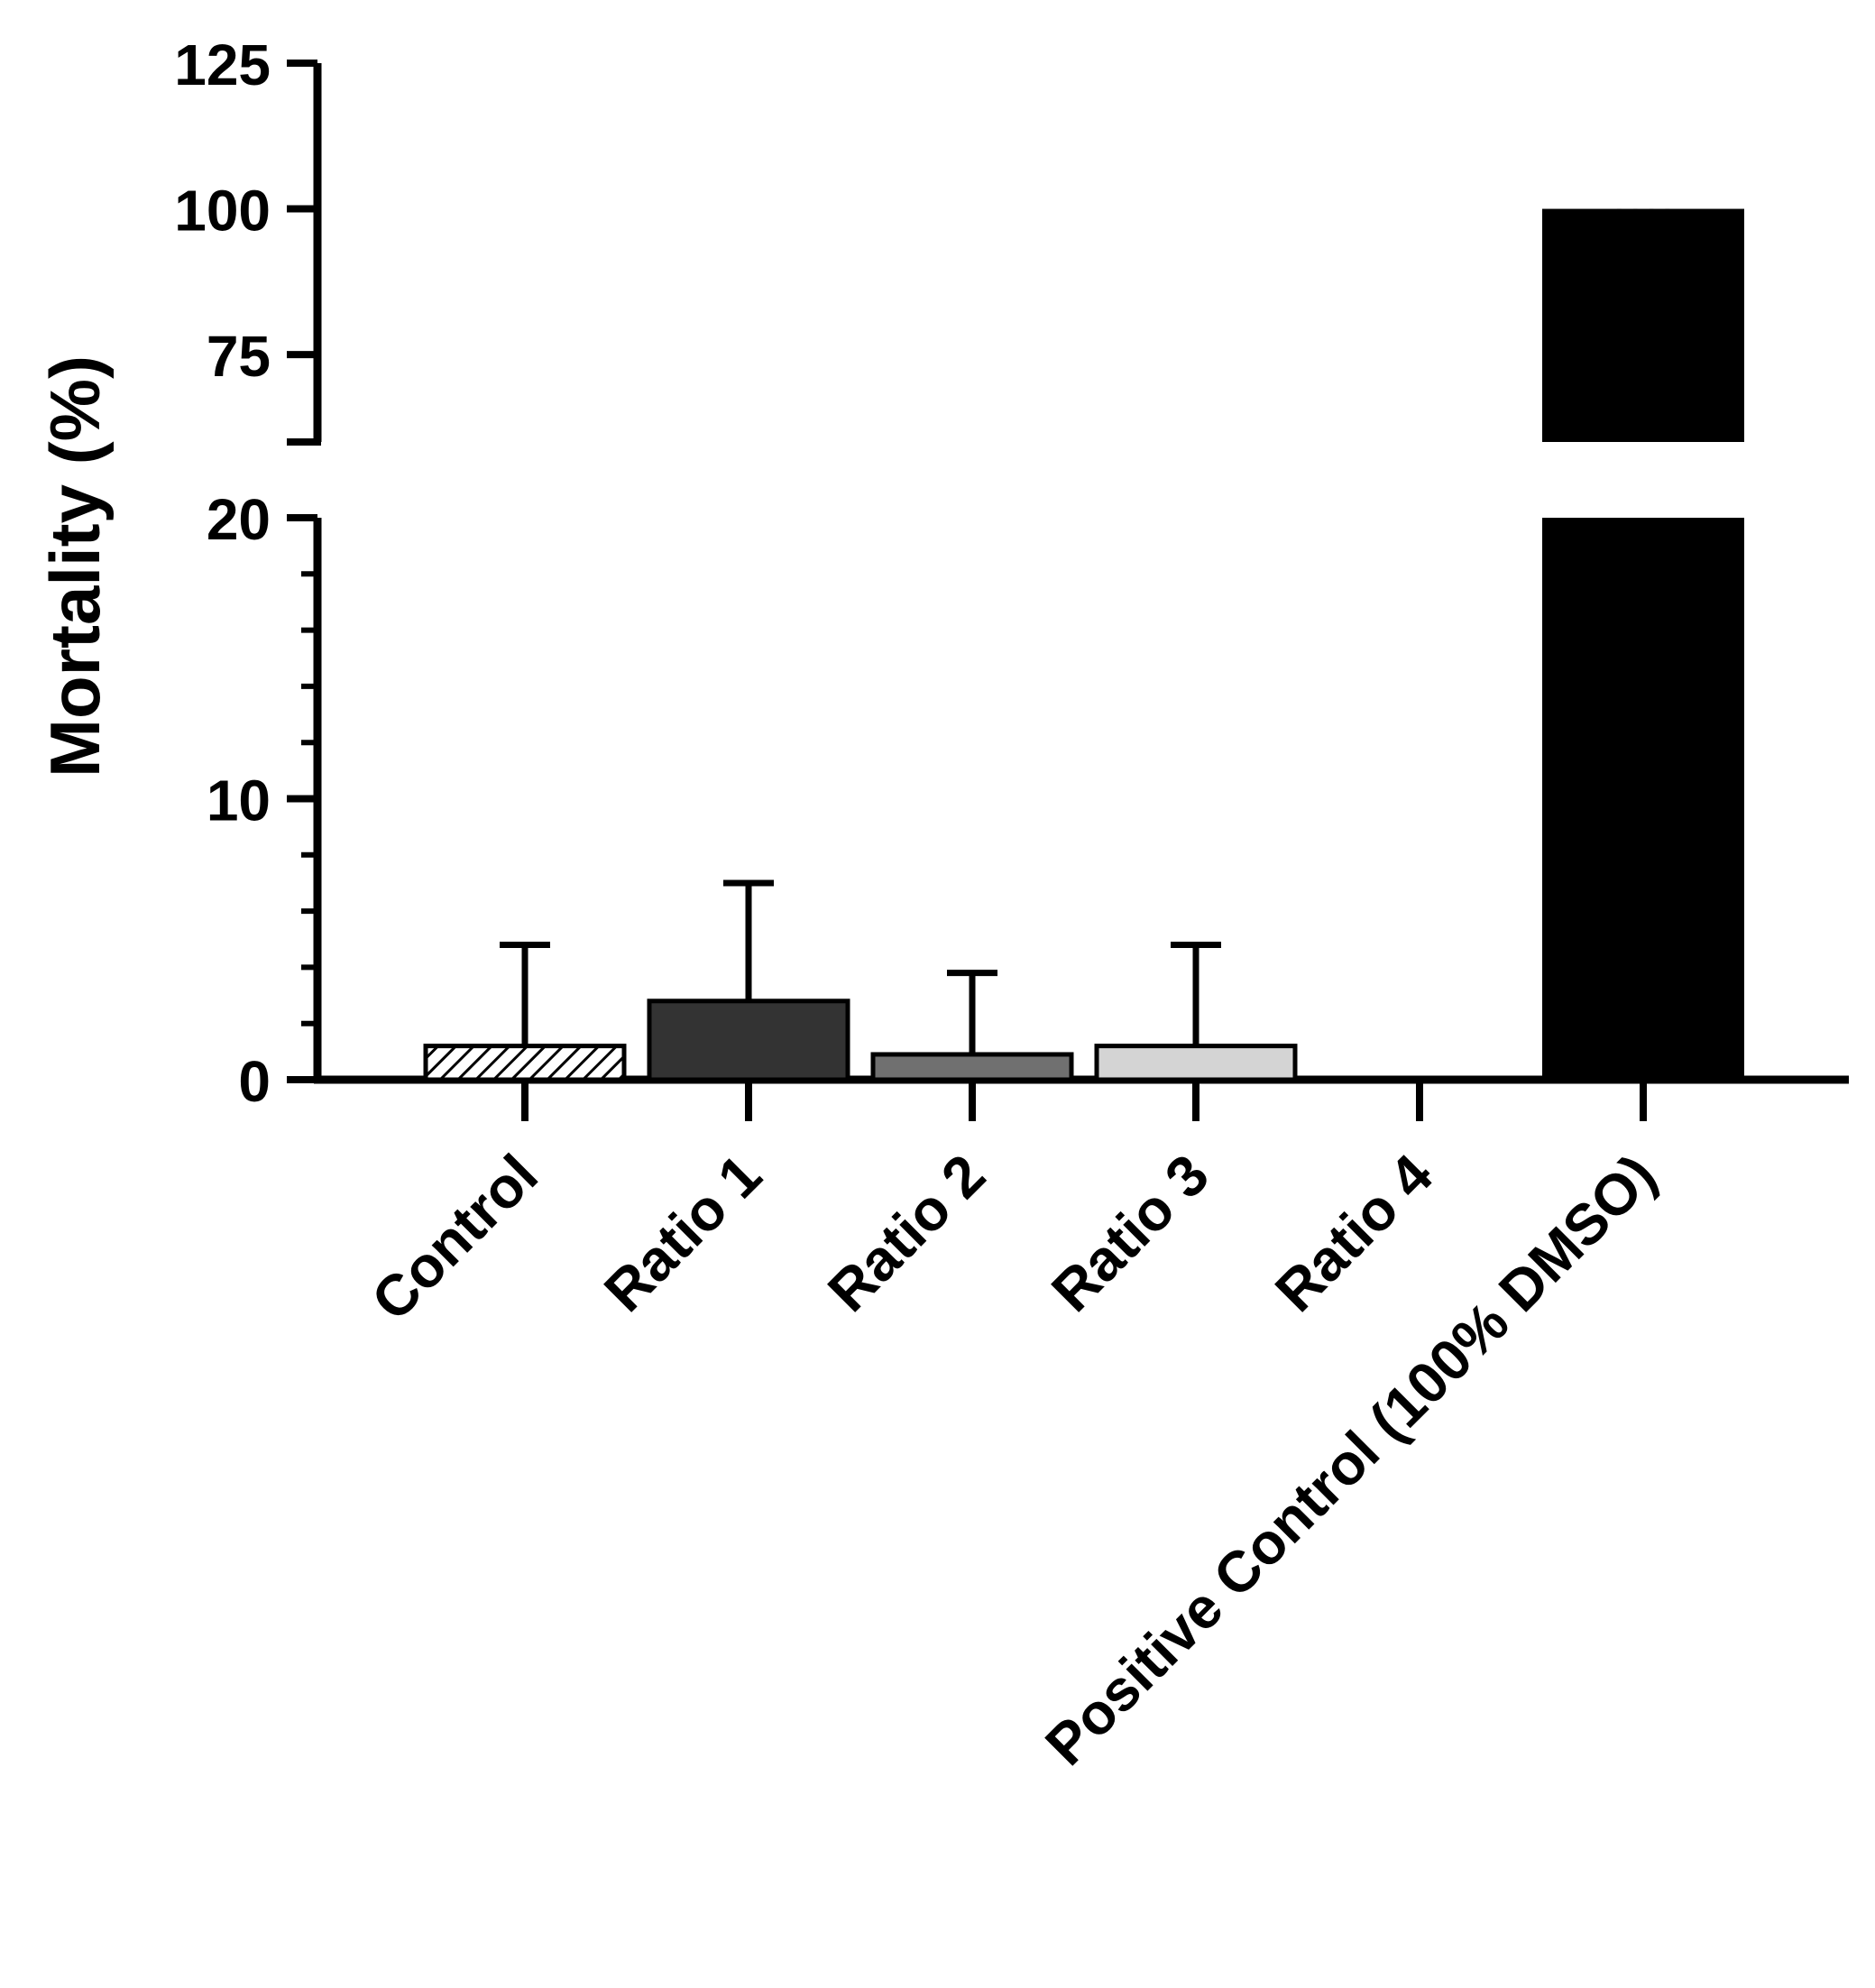 Image resolution: width=1875 pixels, height=1988 pixels. What do you see at coordinates (254, 1081) in the screenshot?
I see `y-tick-label: 0` at bounding box center [254, 1081].